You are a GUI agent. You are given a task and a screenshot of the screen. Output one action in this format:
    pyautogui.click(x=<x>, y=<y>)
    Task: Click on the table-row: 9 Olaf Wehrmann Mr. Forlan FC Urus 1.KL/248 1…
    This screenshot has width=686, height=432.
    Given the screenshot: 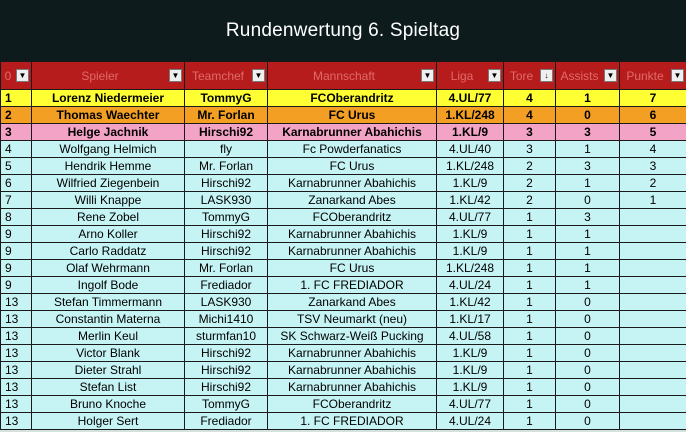 What is the action you would take?
    pyautogui.click(x=343, y=268)
    